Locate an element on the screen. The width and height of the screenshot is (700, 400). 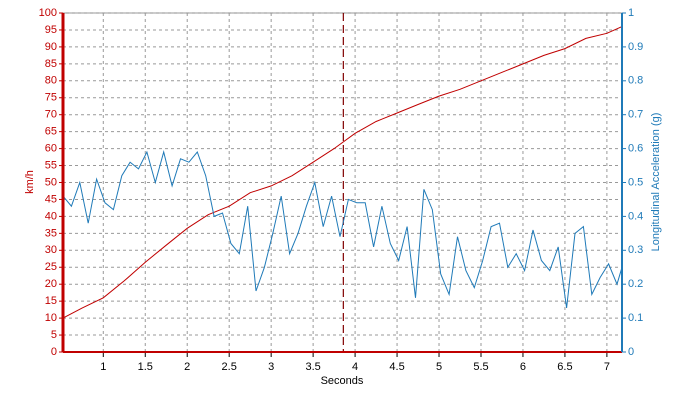
x-tick-label: 7 is located at coordinates (607, 367).